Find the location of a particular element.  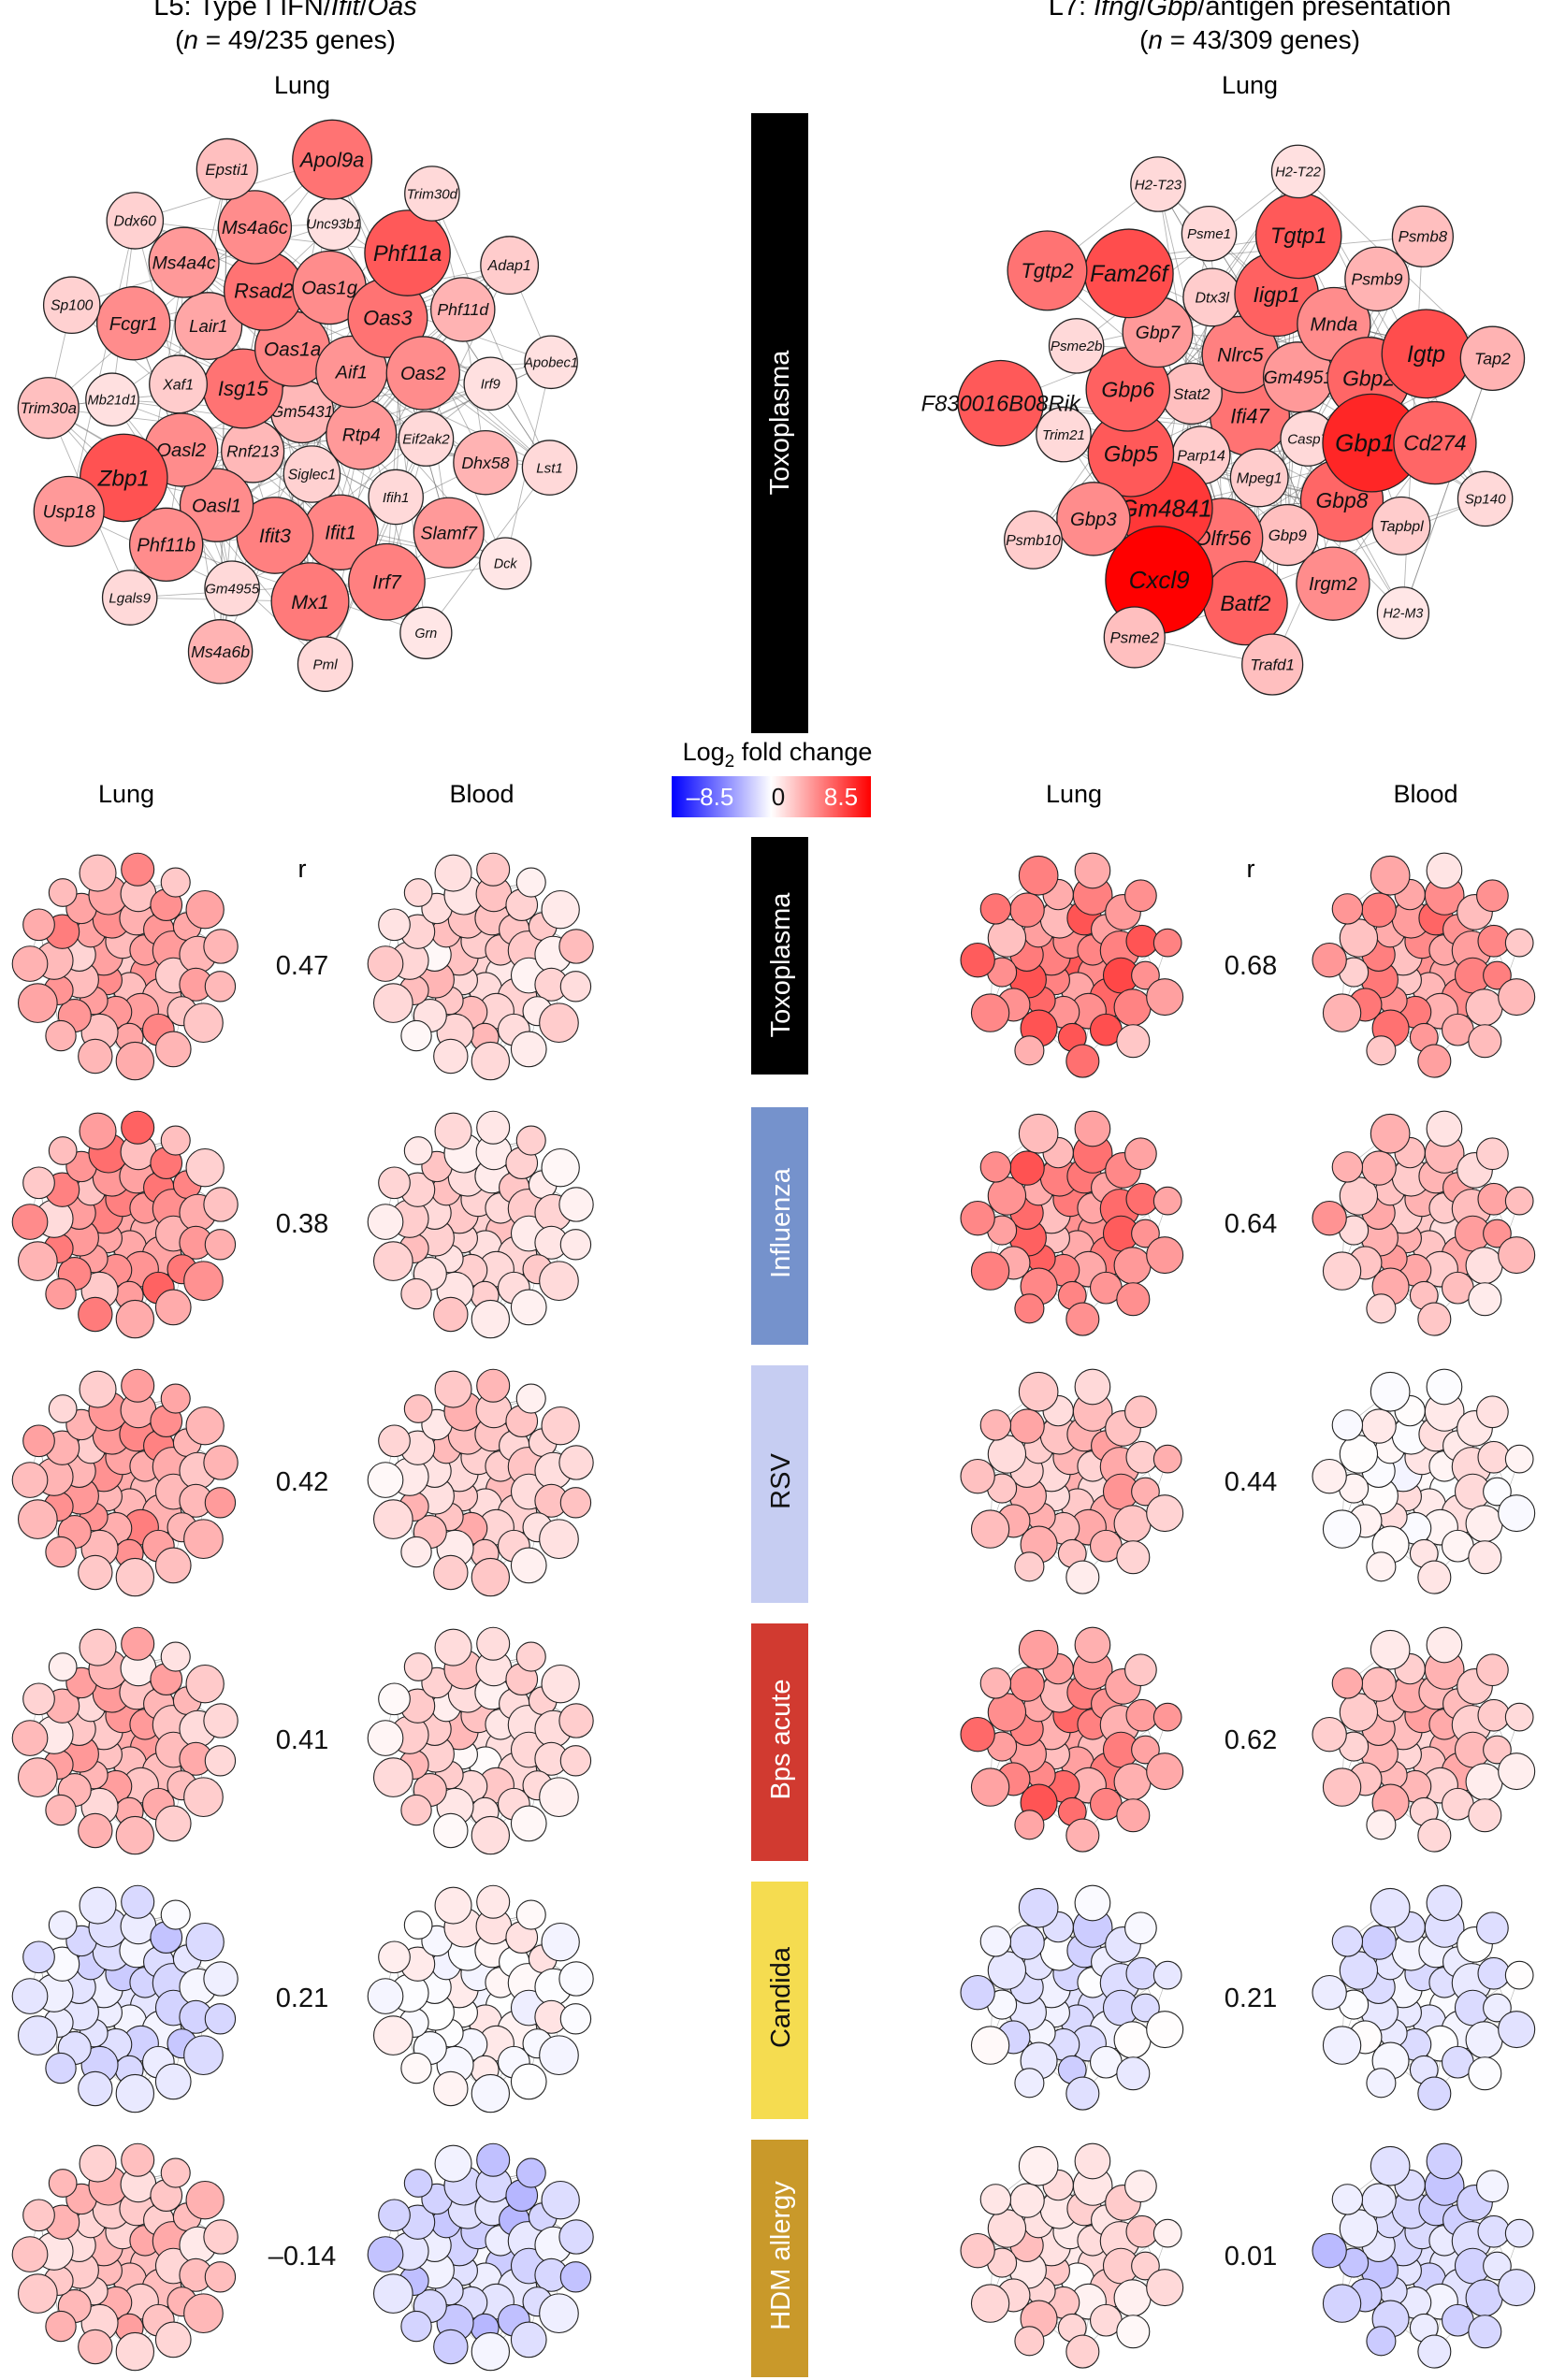

gene-node-grn is located at coordinates (173, 1823).